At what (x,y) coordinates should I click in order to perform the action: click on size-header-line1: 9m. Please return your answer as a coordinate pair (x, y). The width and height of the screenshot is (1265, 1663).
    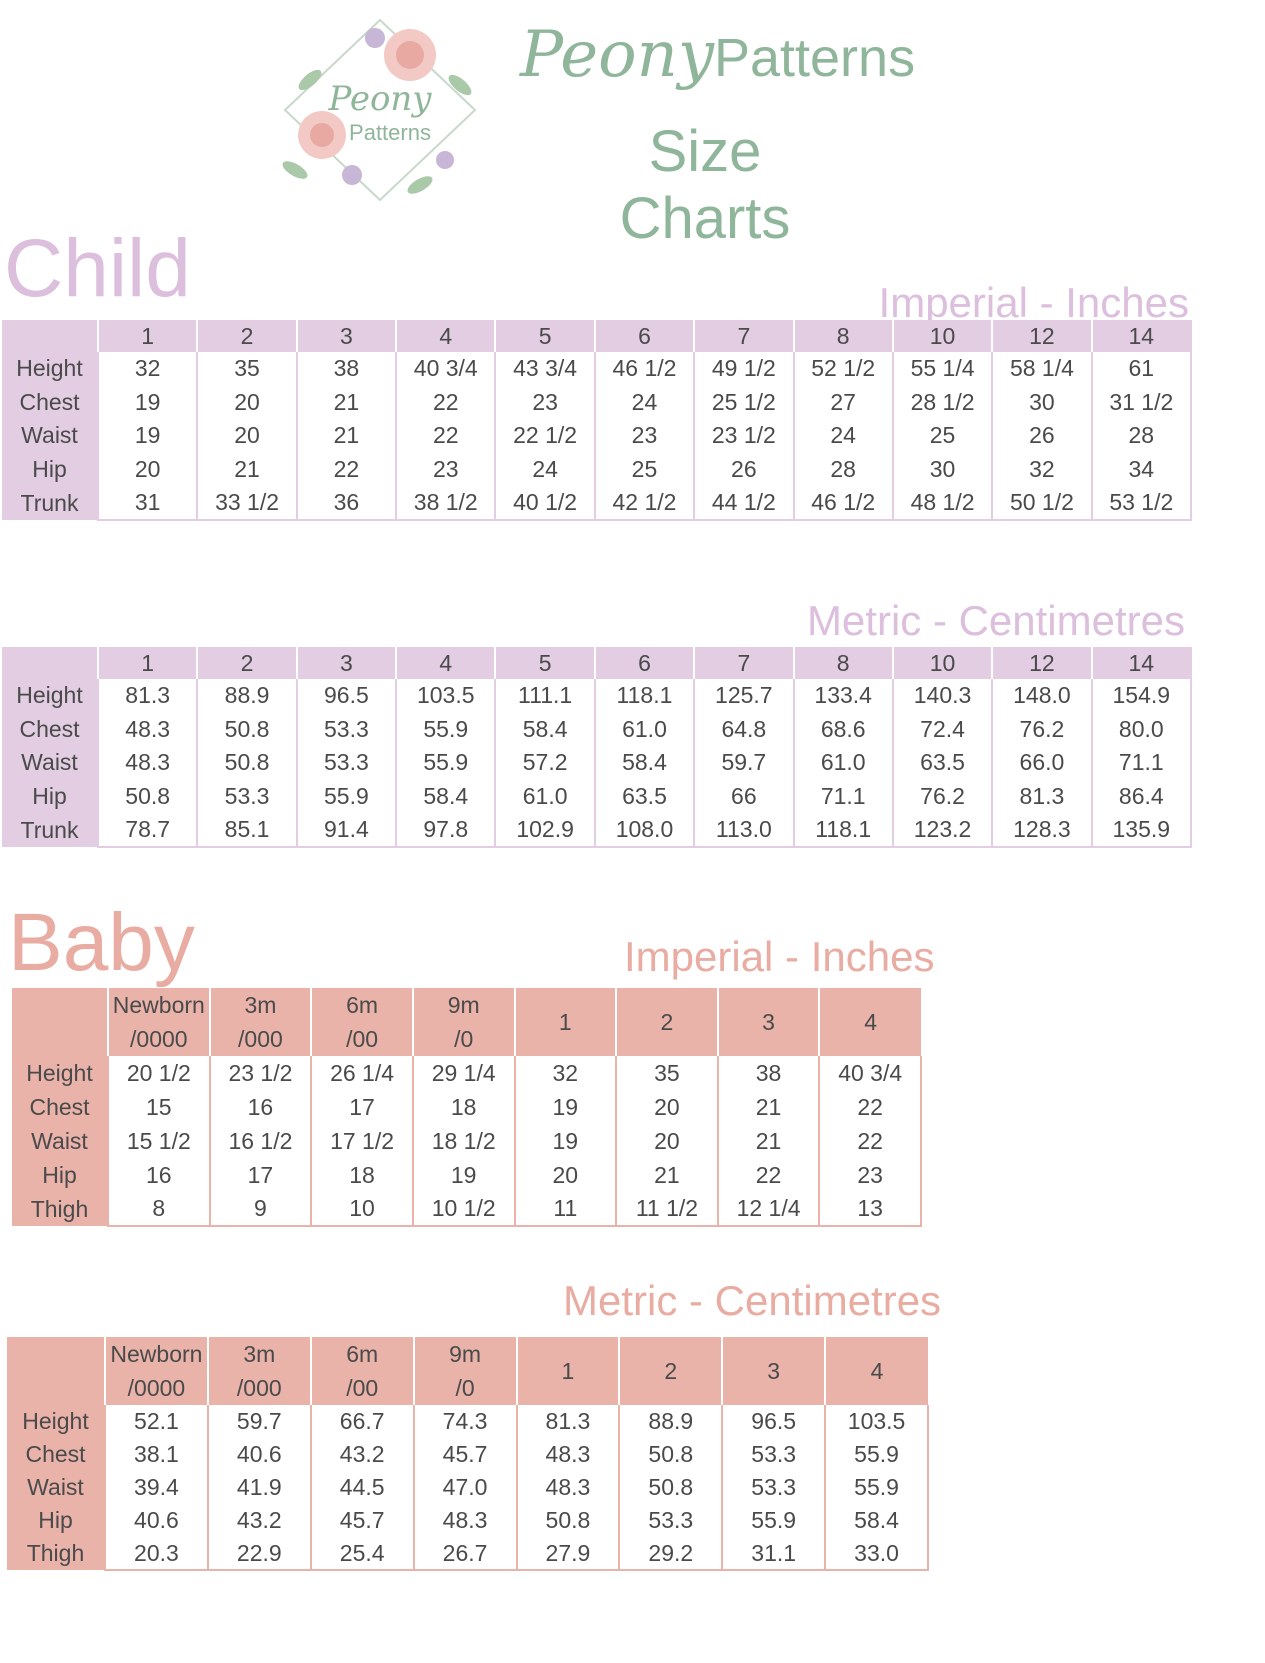
    Looking at the image, I should click on (463, 1005).